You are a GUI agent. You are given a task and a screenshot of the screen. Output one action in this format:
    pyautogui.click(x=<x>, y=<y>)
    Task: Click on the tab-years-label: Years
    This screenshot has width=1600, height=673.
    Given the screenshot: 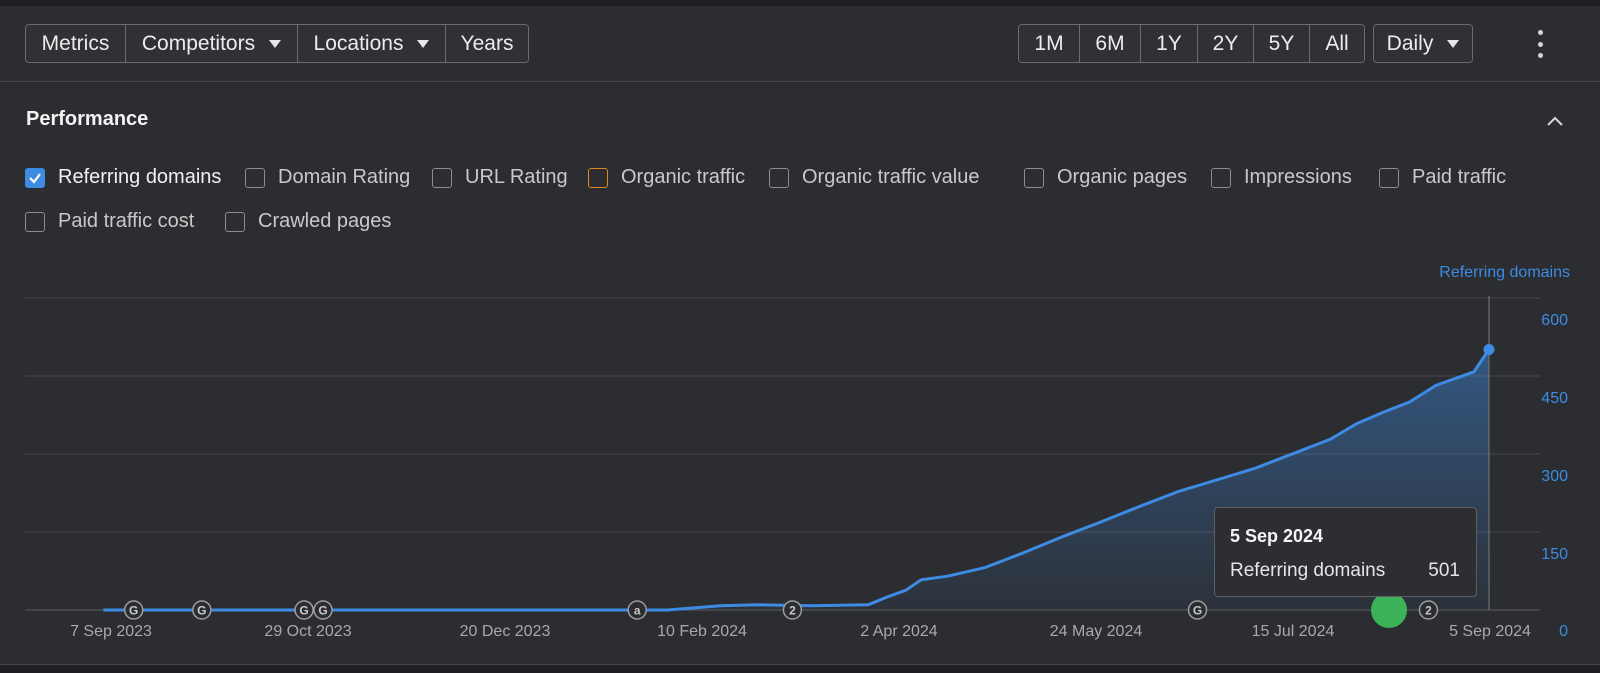 What is the action you would take?
    pyautogui.click(x=487, y=43)
    